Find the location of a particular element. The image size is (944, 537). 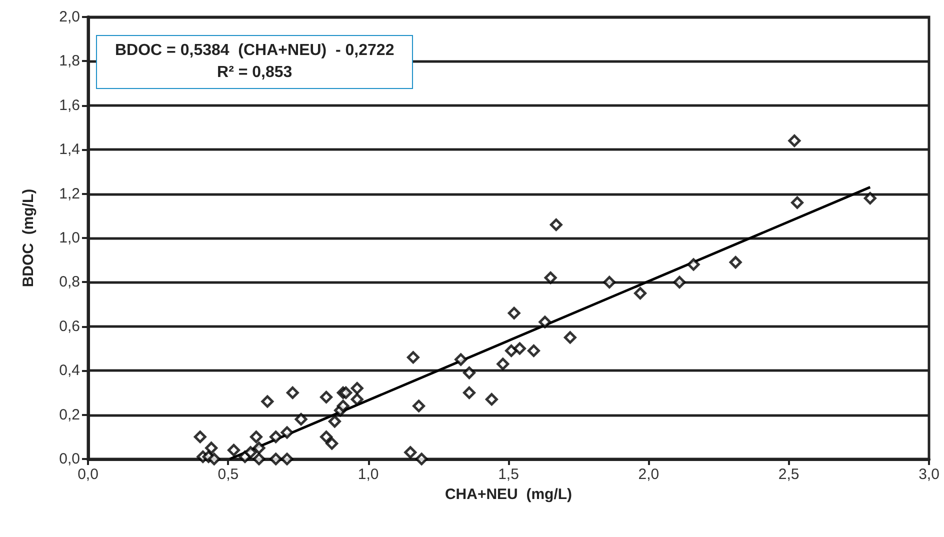

x-tick-label: 0,5 is located at coordinates (228, 474).